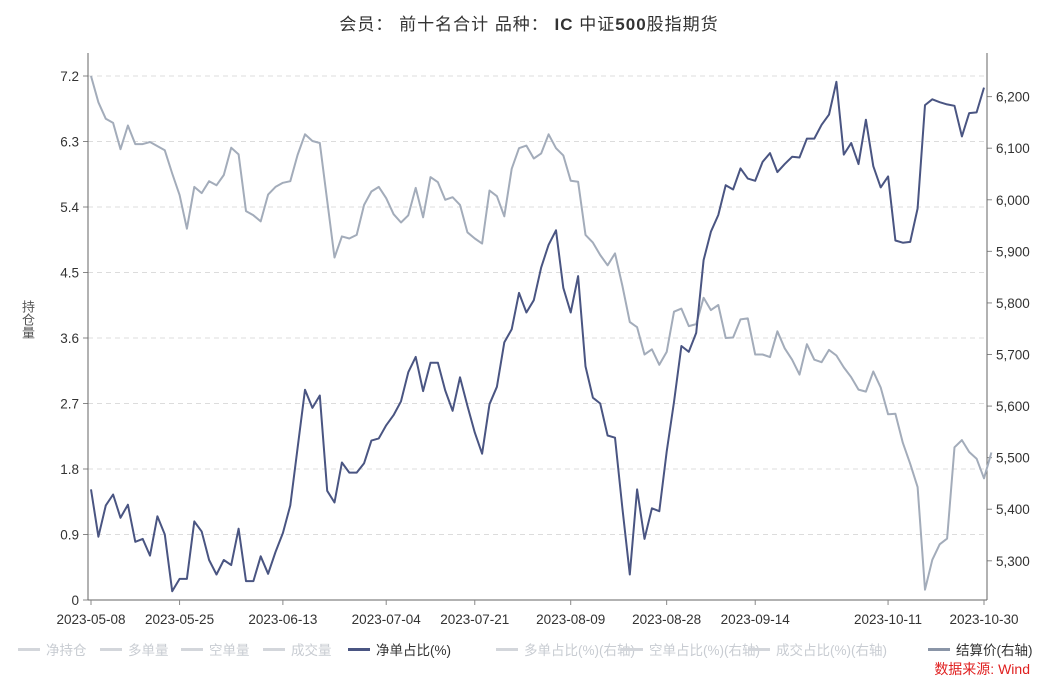  I want to click on right-tick-label: 5,500, so click(1013, 458).